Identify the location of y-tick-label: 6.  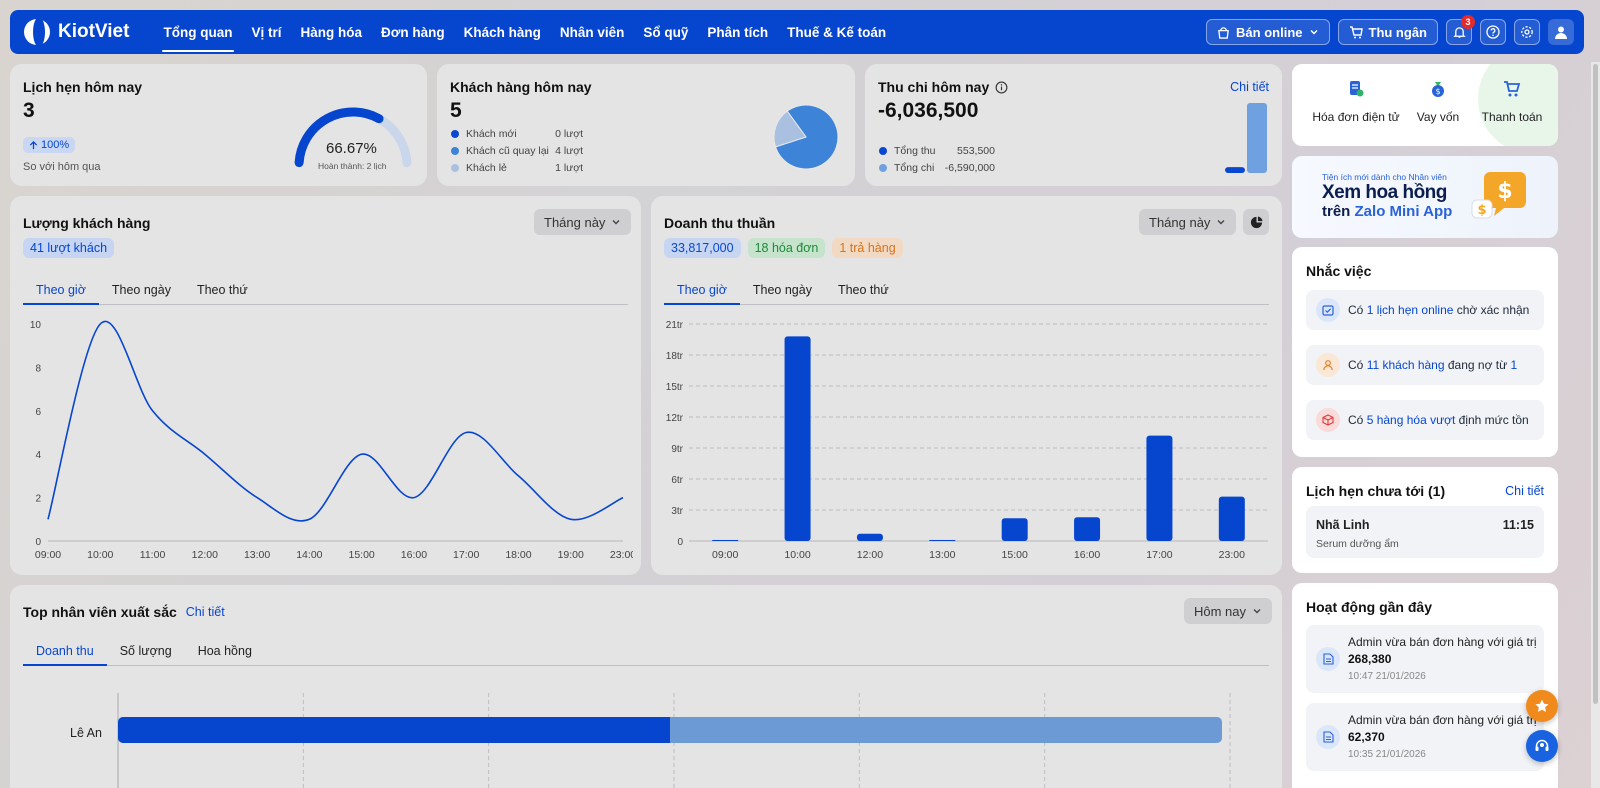
(38, 412).